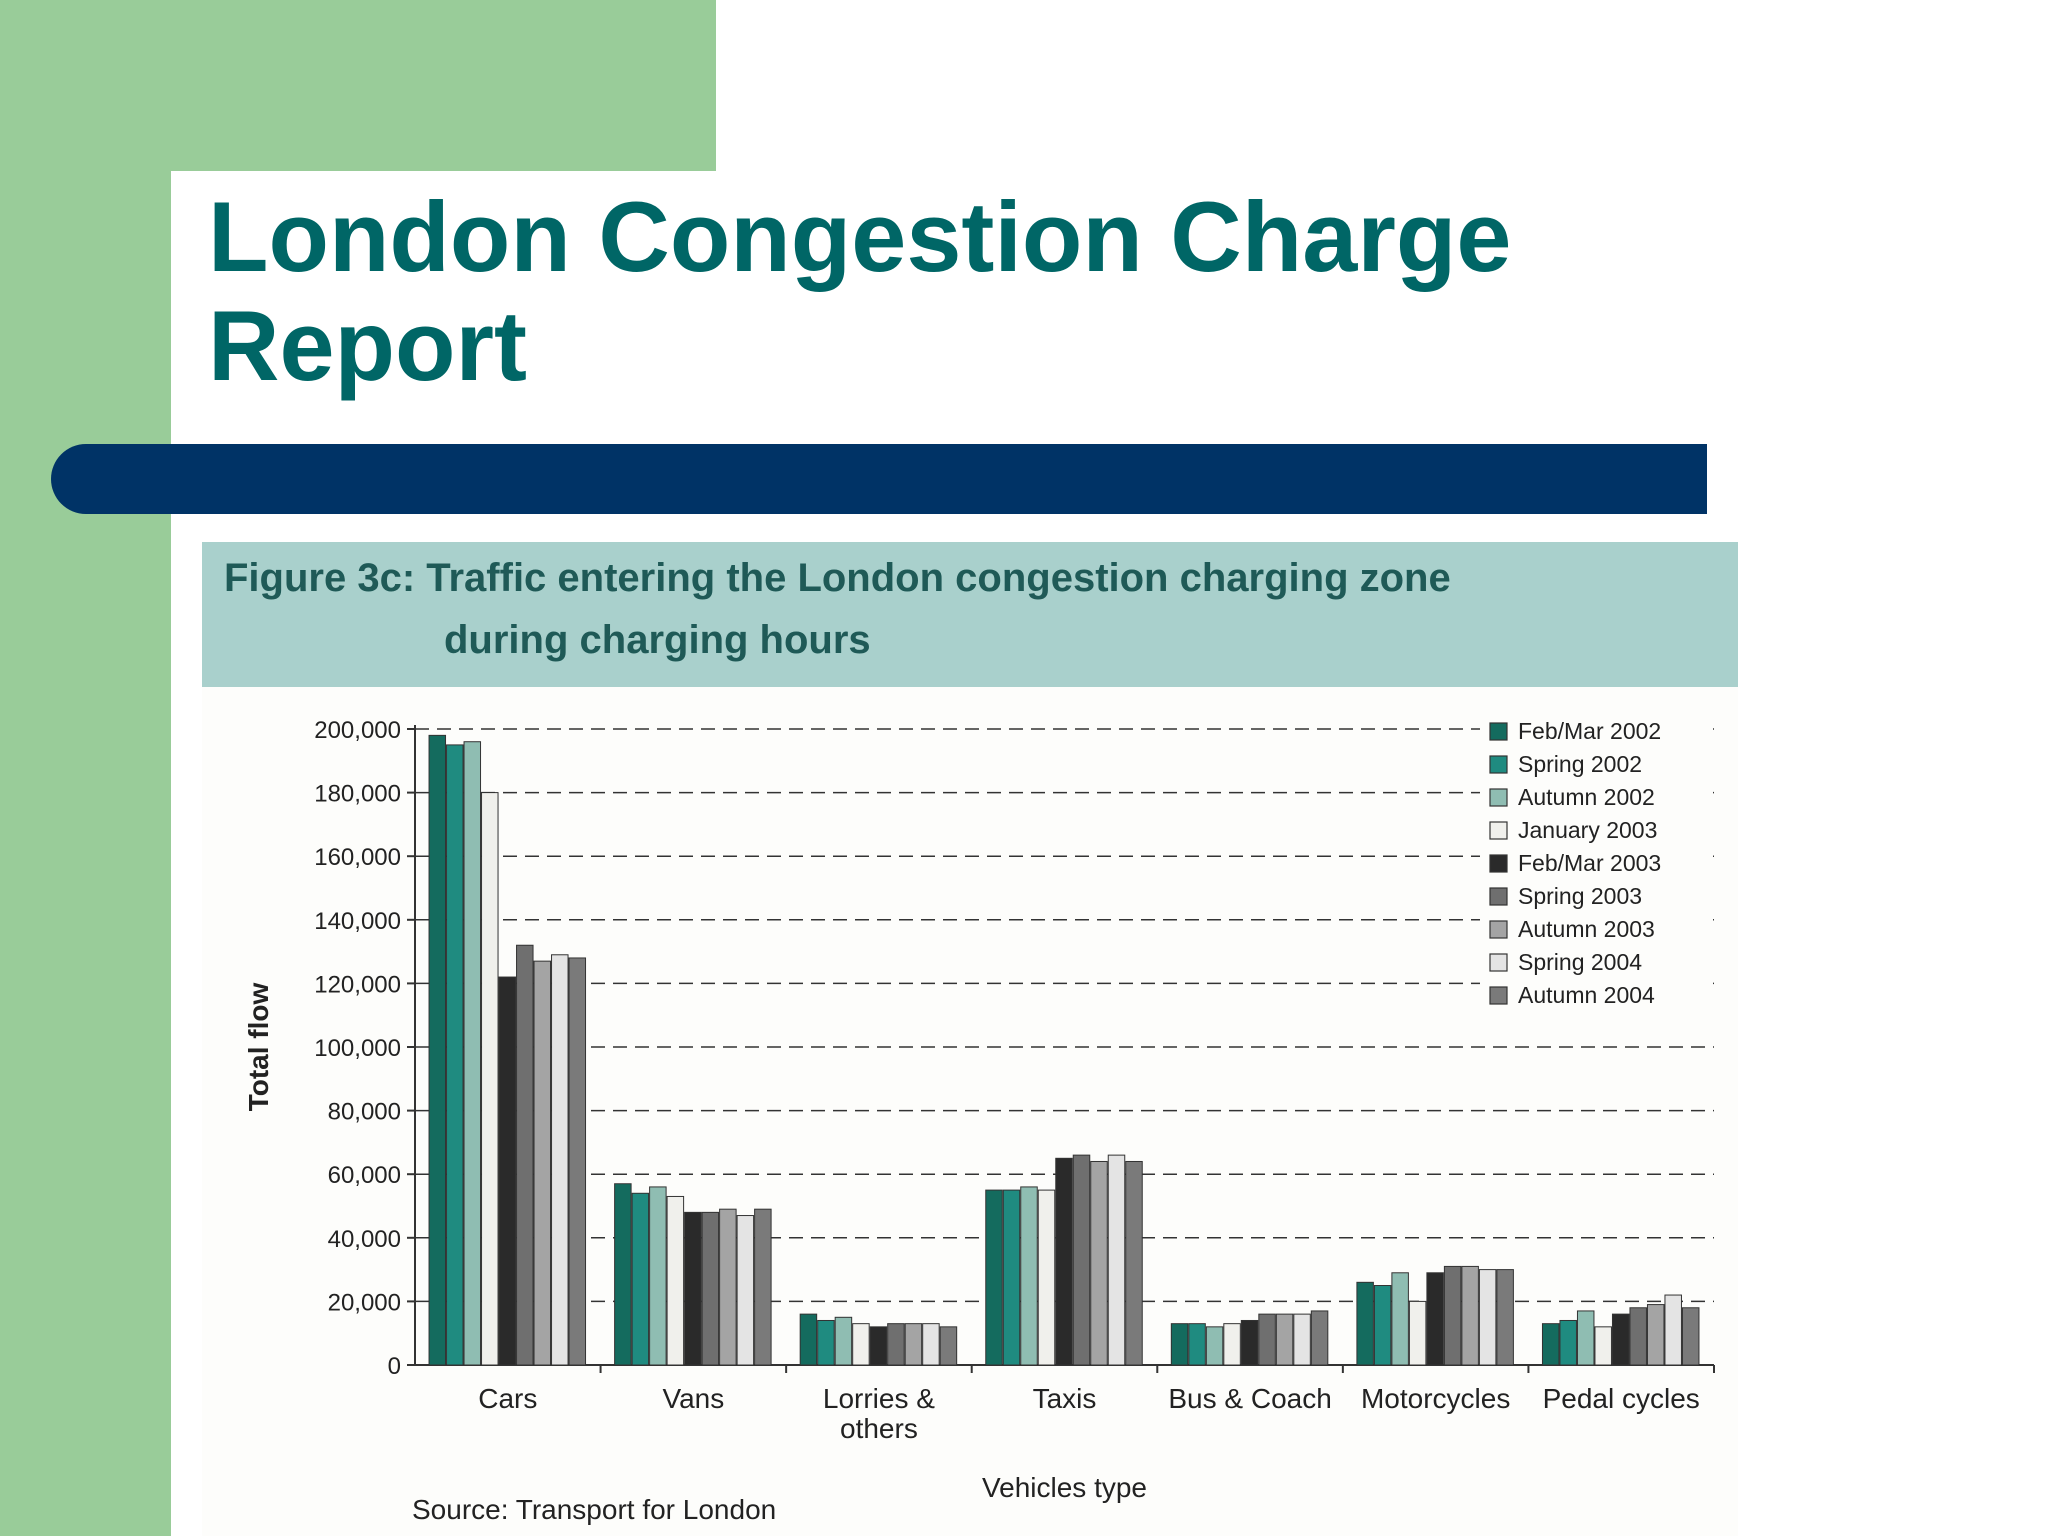 Image resolution: width=2048 pixels, height=1536 pixels. Describe the element at coordinates (357, 730) in the screenshot. I see `y-tick-label: 200,000` at that location.